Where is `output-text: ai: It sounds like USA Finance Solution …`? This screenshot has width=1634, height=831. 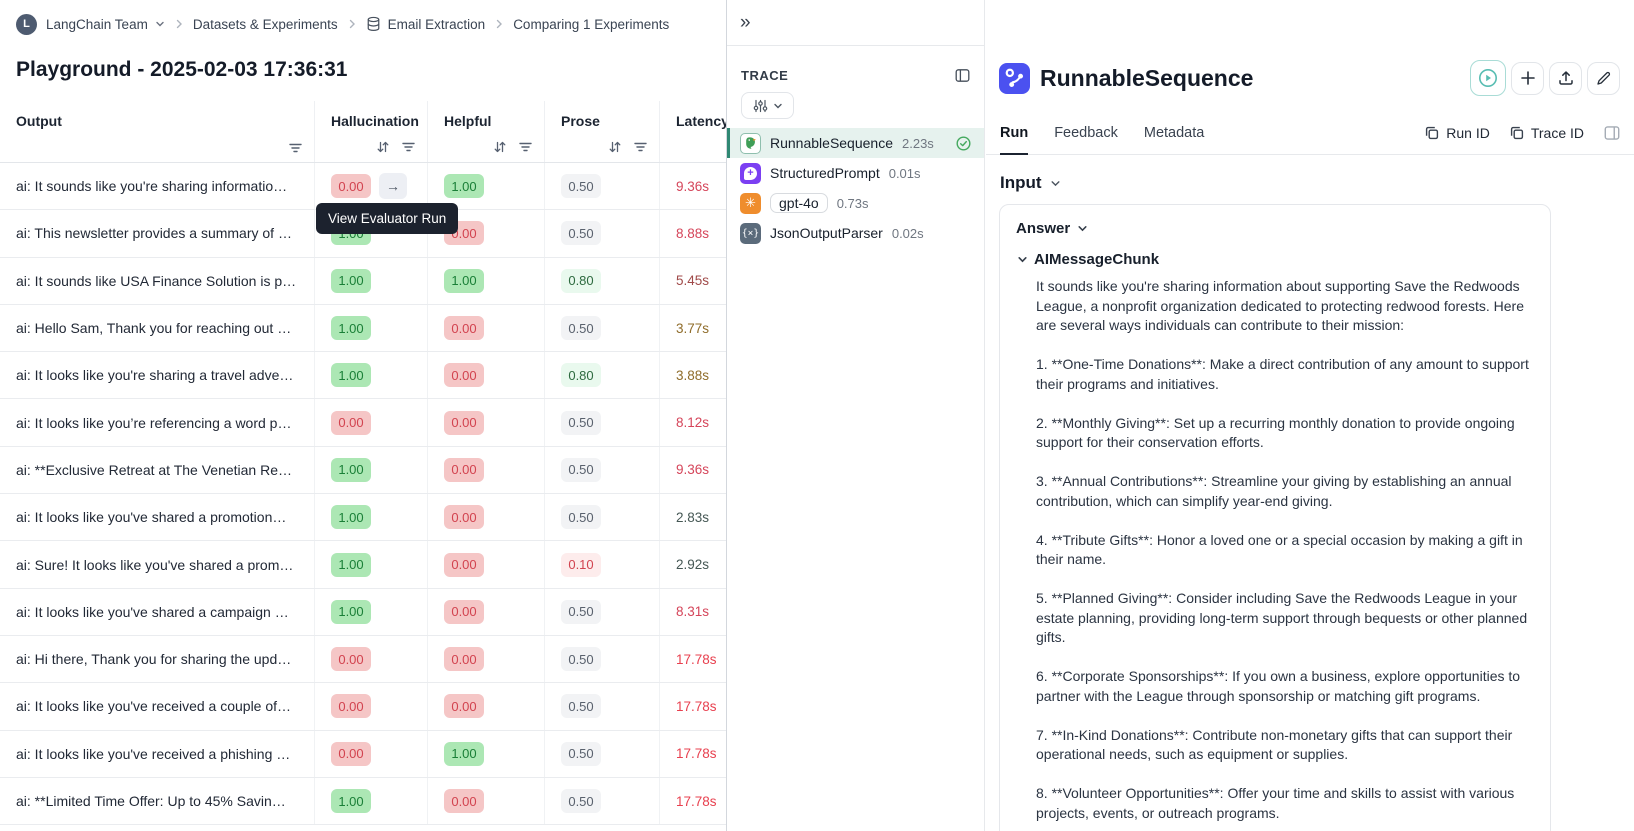 output-text: ai: It sounds like USA Finance Solution … is located at coordinates (156, 280).